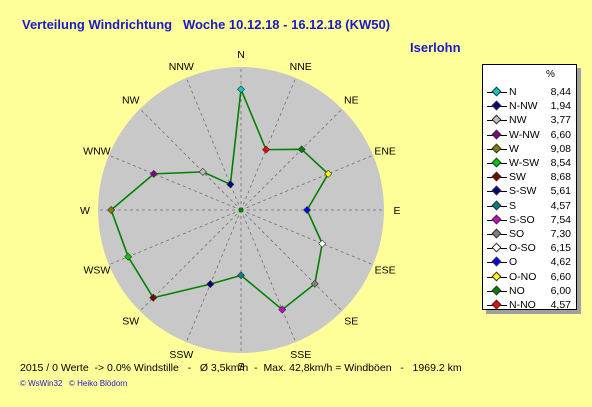  What do you see at coordinates (241, 210) in the screenshot?
I see `center-point` at bounding box center [241, 210].